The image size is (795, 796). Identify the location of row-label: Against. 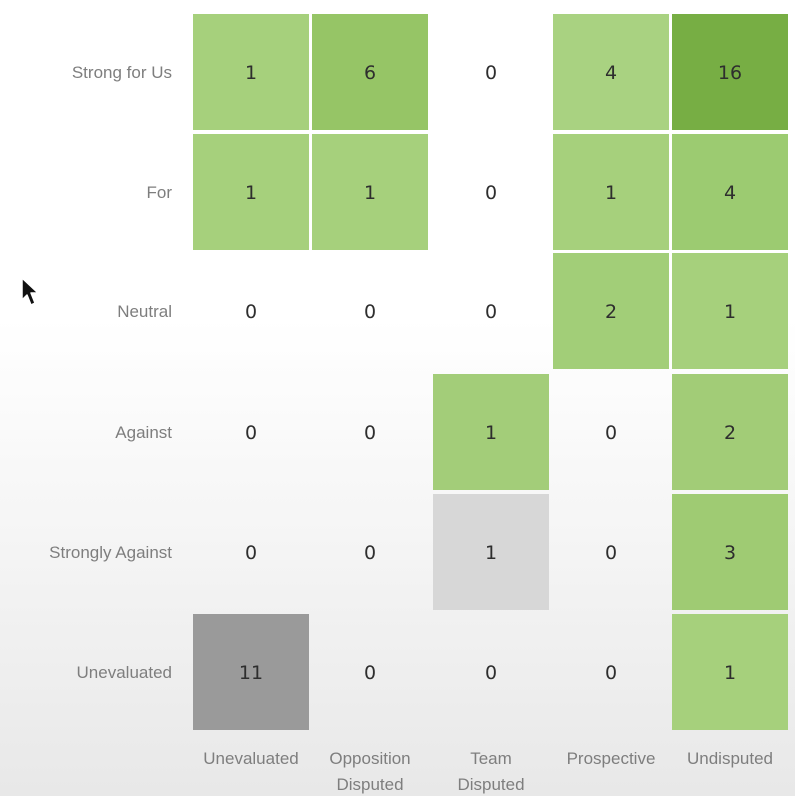
(143, 432).